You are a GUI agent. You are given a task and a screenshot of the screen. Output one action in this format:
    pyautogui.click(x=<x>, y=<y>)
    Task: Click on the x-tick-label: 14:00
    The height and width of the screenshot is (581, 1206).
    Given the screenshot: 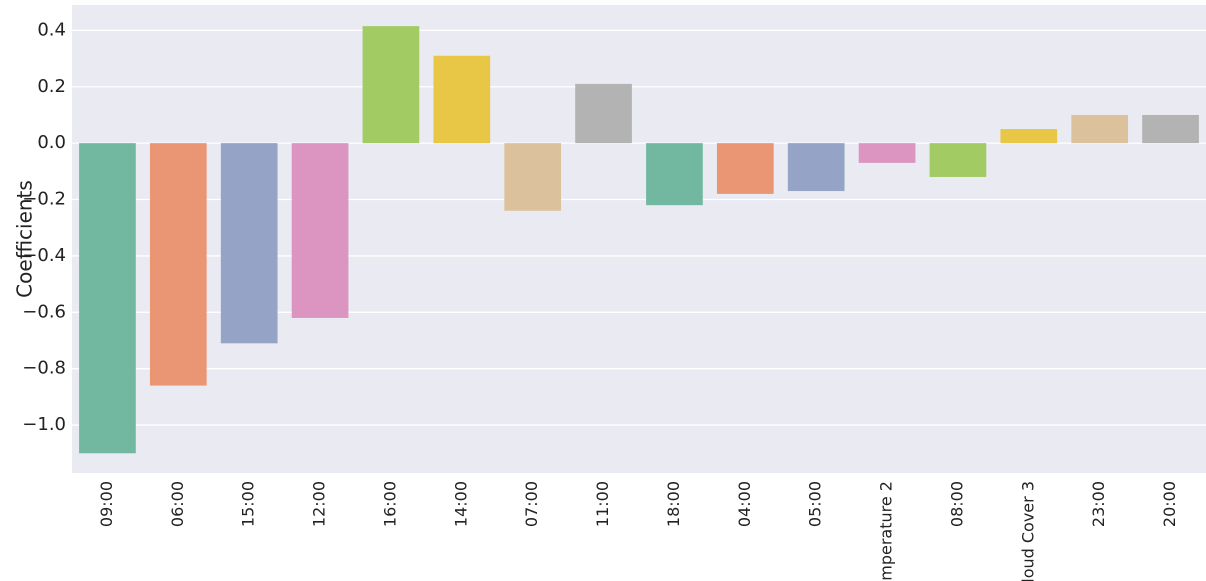 What is the action you would take?
    pyautogui.click(x=460, y=504)
    